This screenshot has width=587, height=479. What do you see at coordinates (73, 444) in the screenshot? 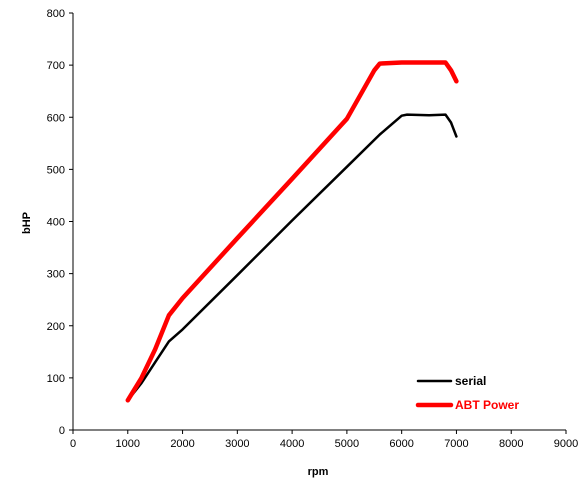
I see `x-tick-label: 0` at bounding box center [73, 444].